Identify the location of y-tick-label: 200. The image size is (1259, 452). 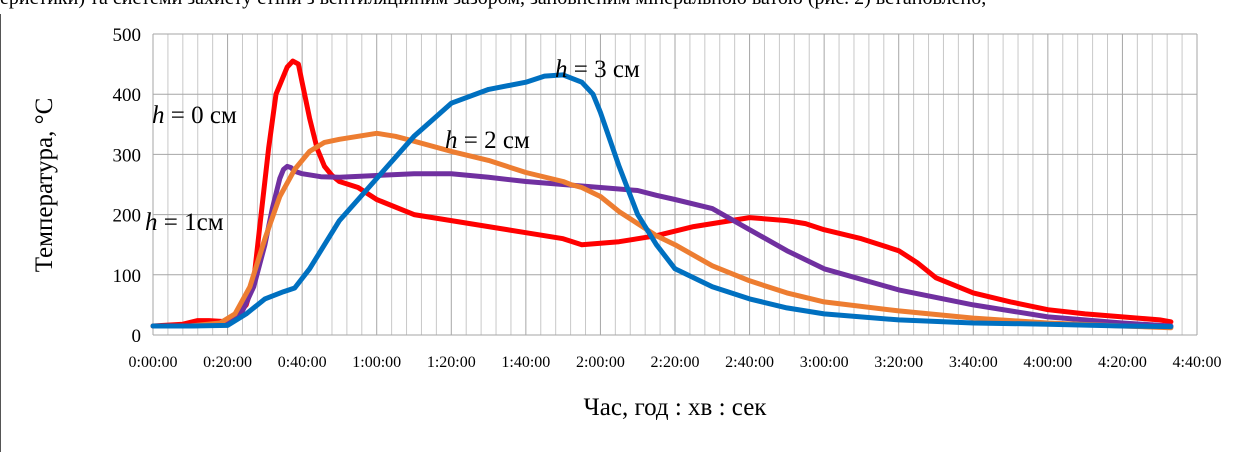
(127, 216).